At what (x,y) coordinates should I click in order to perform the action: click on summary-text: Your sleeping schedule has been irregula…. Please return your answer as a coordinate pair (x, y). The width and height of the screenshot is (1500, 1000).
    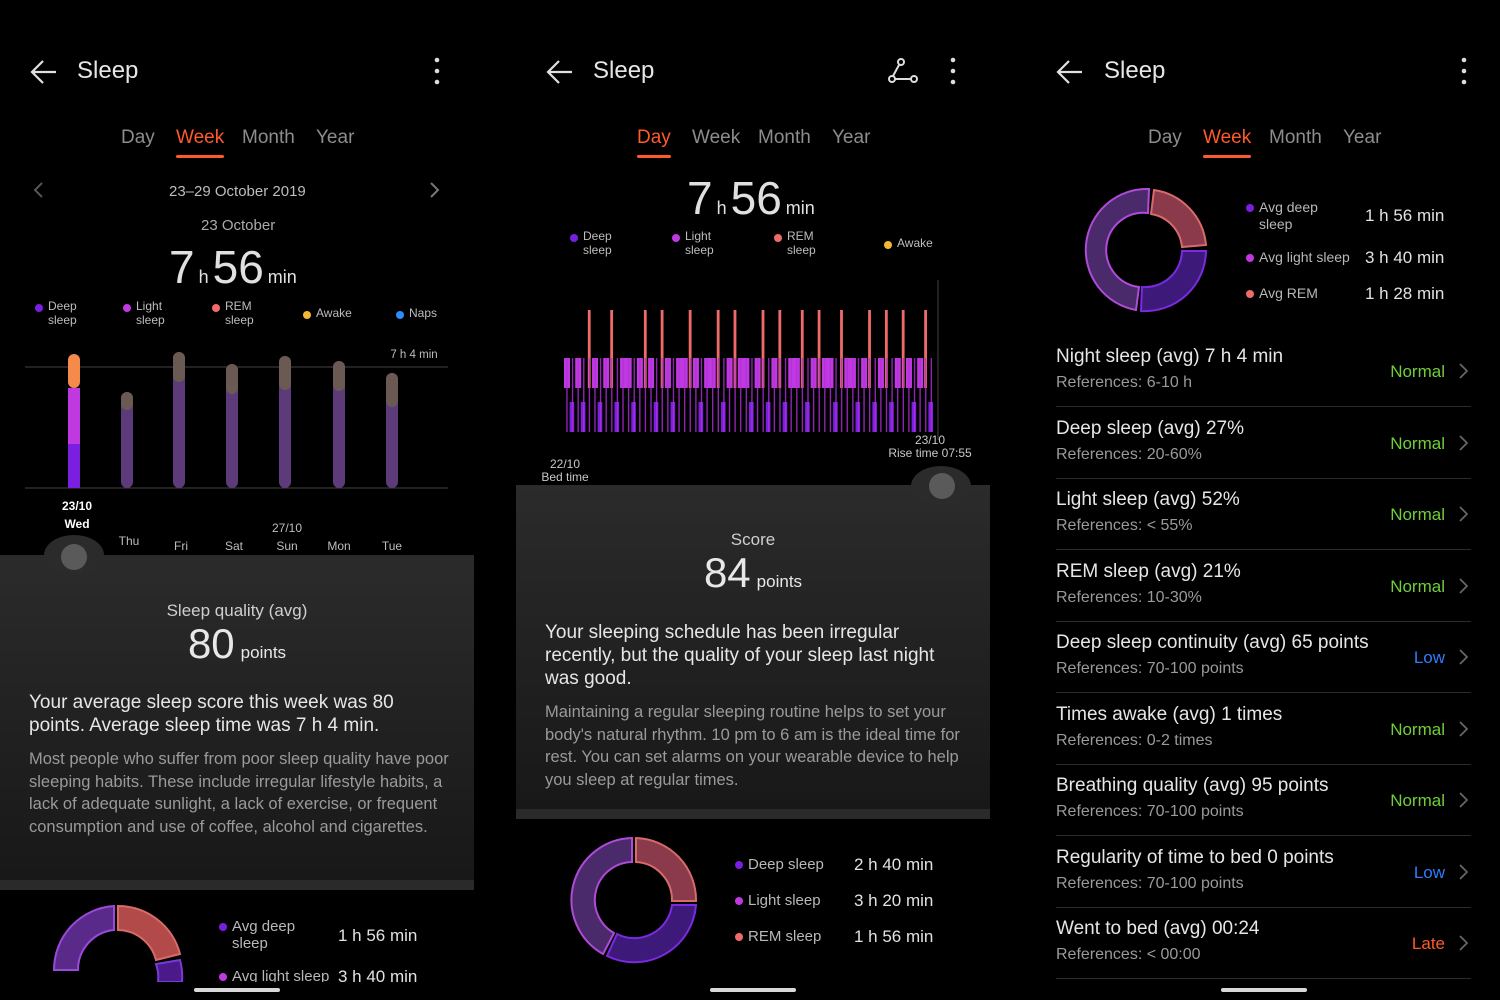
    Looking at the image, I should click on (740, 655).